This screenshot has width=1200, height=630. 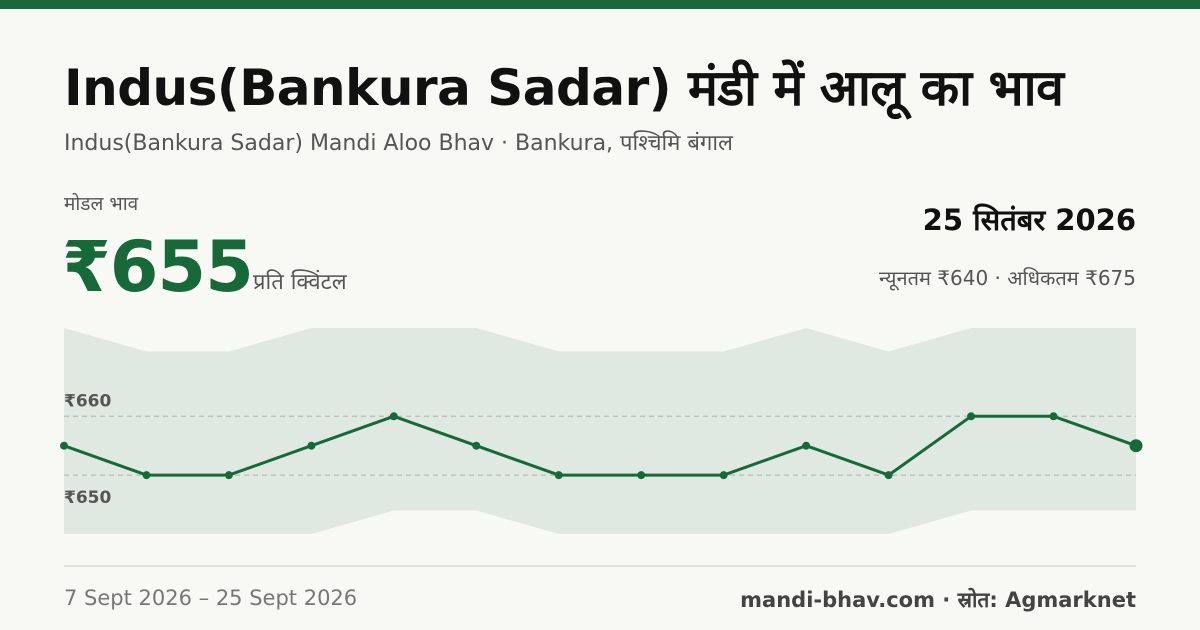 What do you see at coordinates (87, 498) in the screenshot?
I see `y-tick-label-650: ₹650` at bounding box center [87, 498].